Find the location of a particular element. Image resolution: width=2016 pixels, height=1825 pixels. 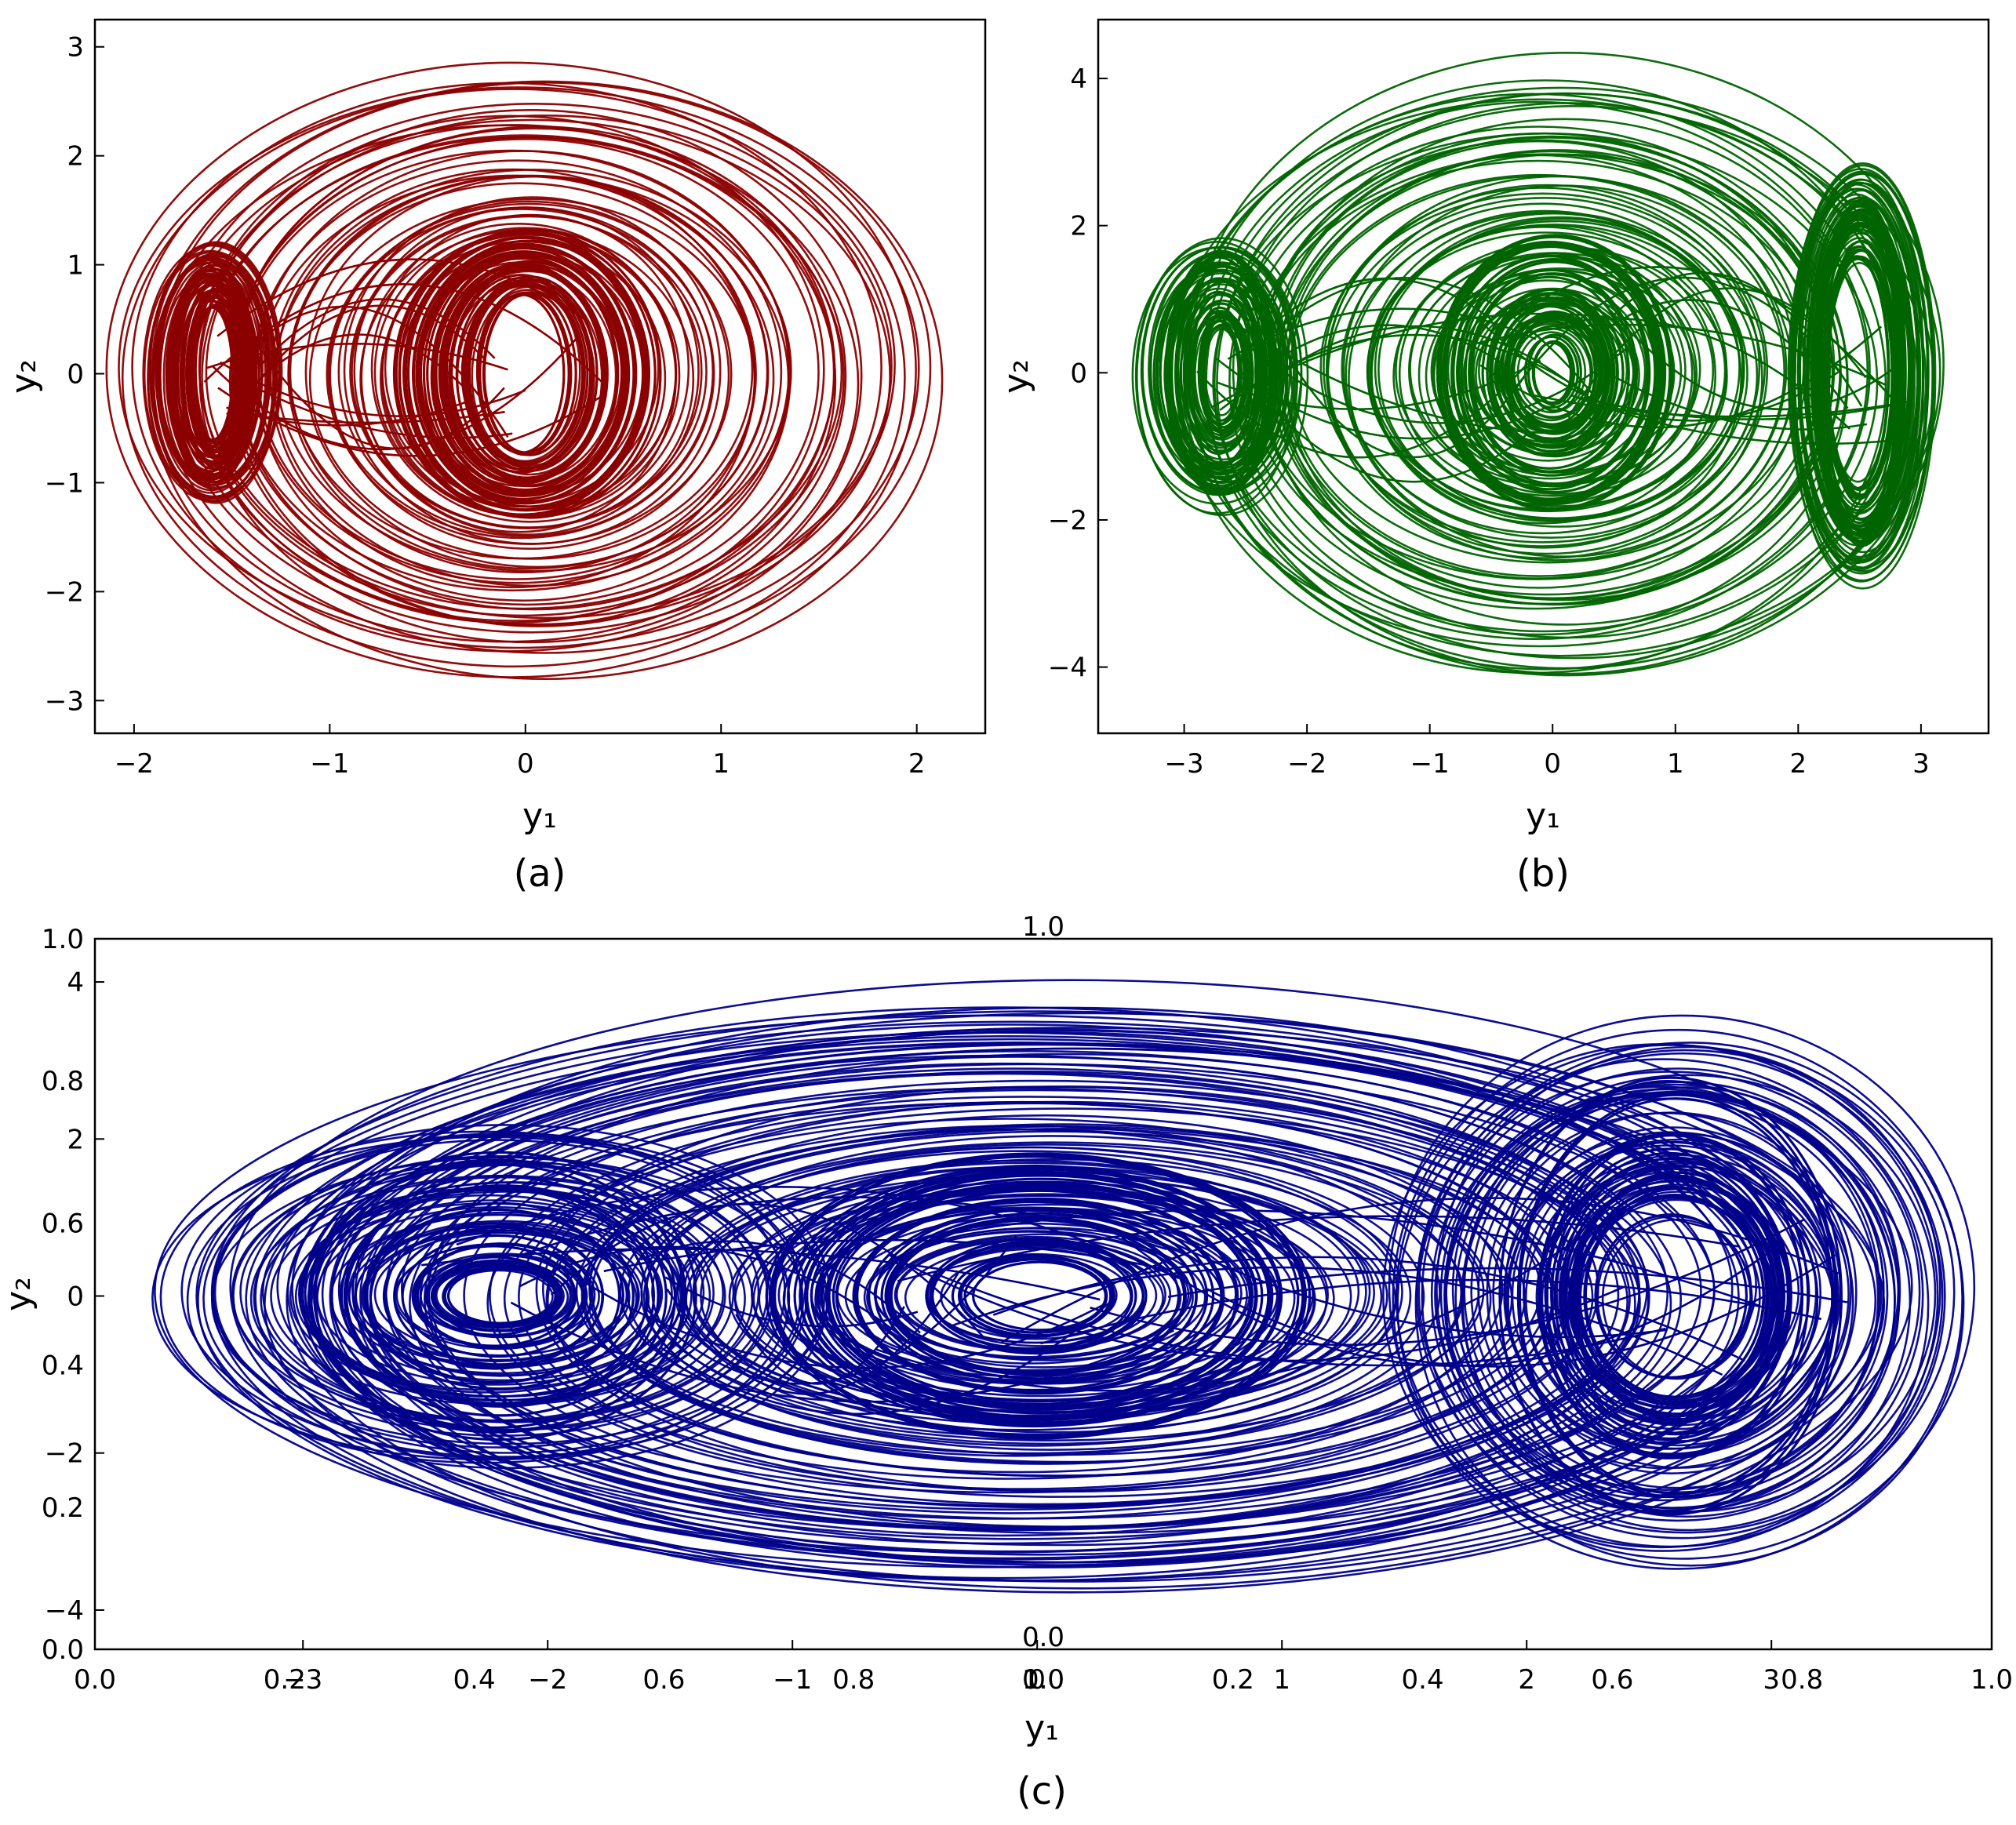

overlay-y-tick-label: 0.0 is located at coordinates (63, 1650).